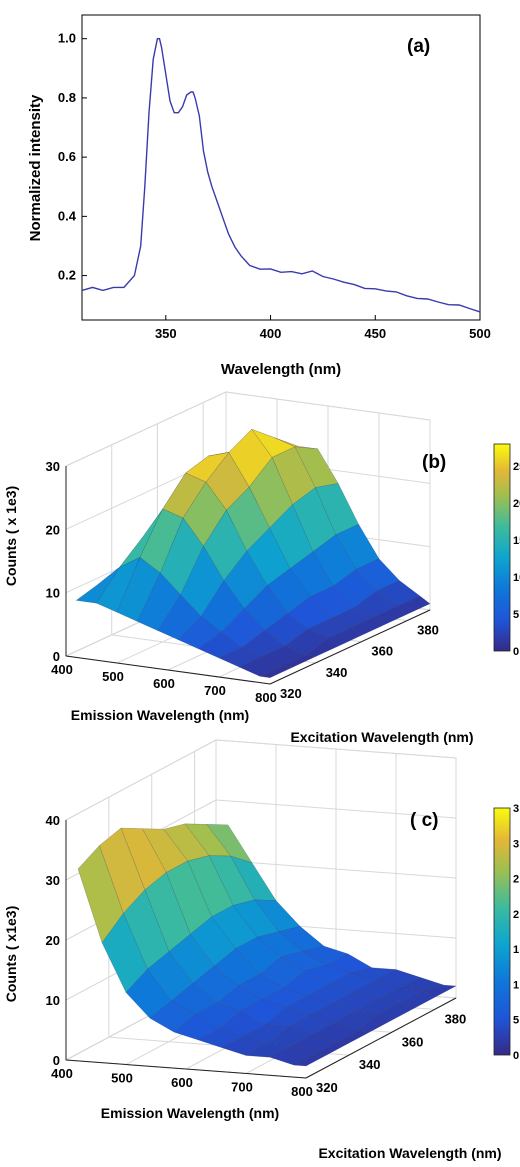 This screenshot has height=1167, width=520. I want to click on panel-b-colorbar-tick-label: 20, so click(516, 504).